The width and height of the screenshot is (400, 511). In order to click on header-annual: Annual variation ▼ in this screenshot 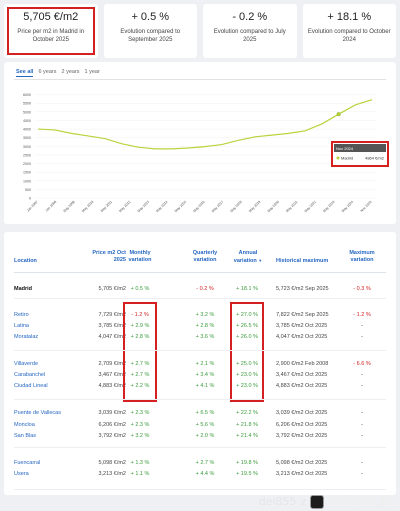, I will do `click(248, 257)`.